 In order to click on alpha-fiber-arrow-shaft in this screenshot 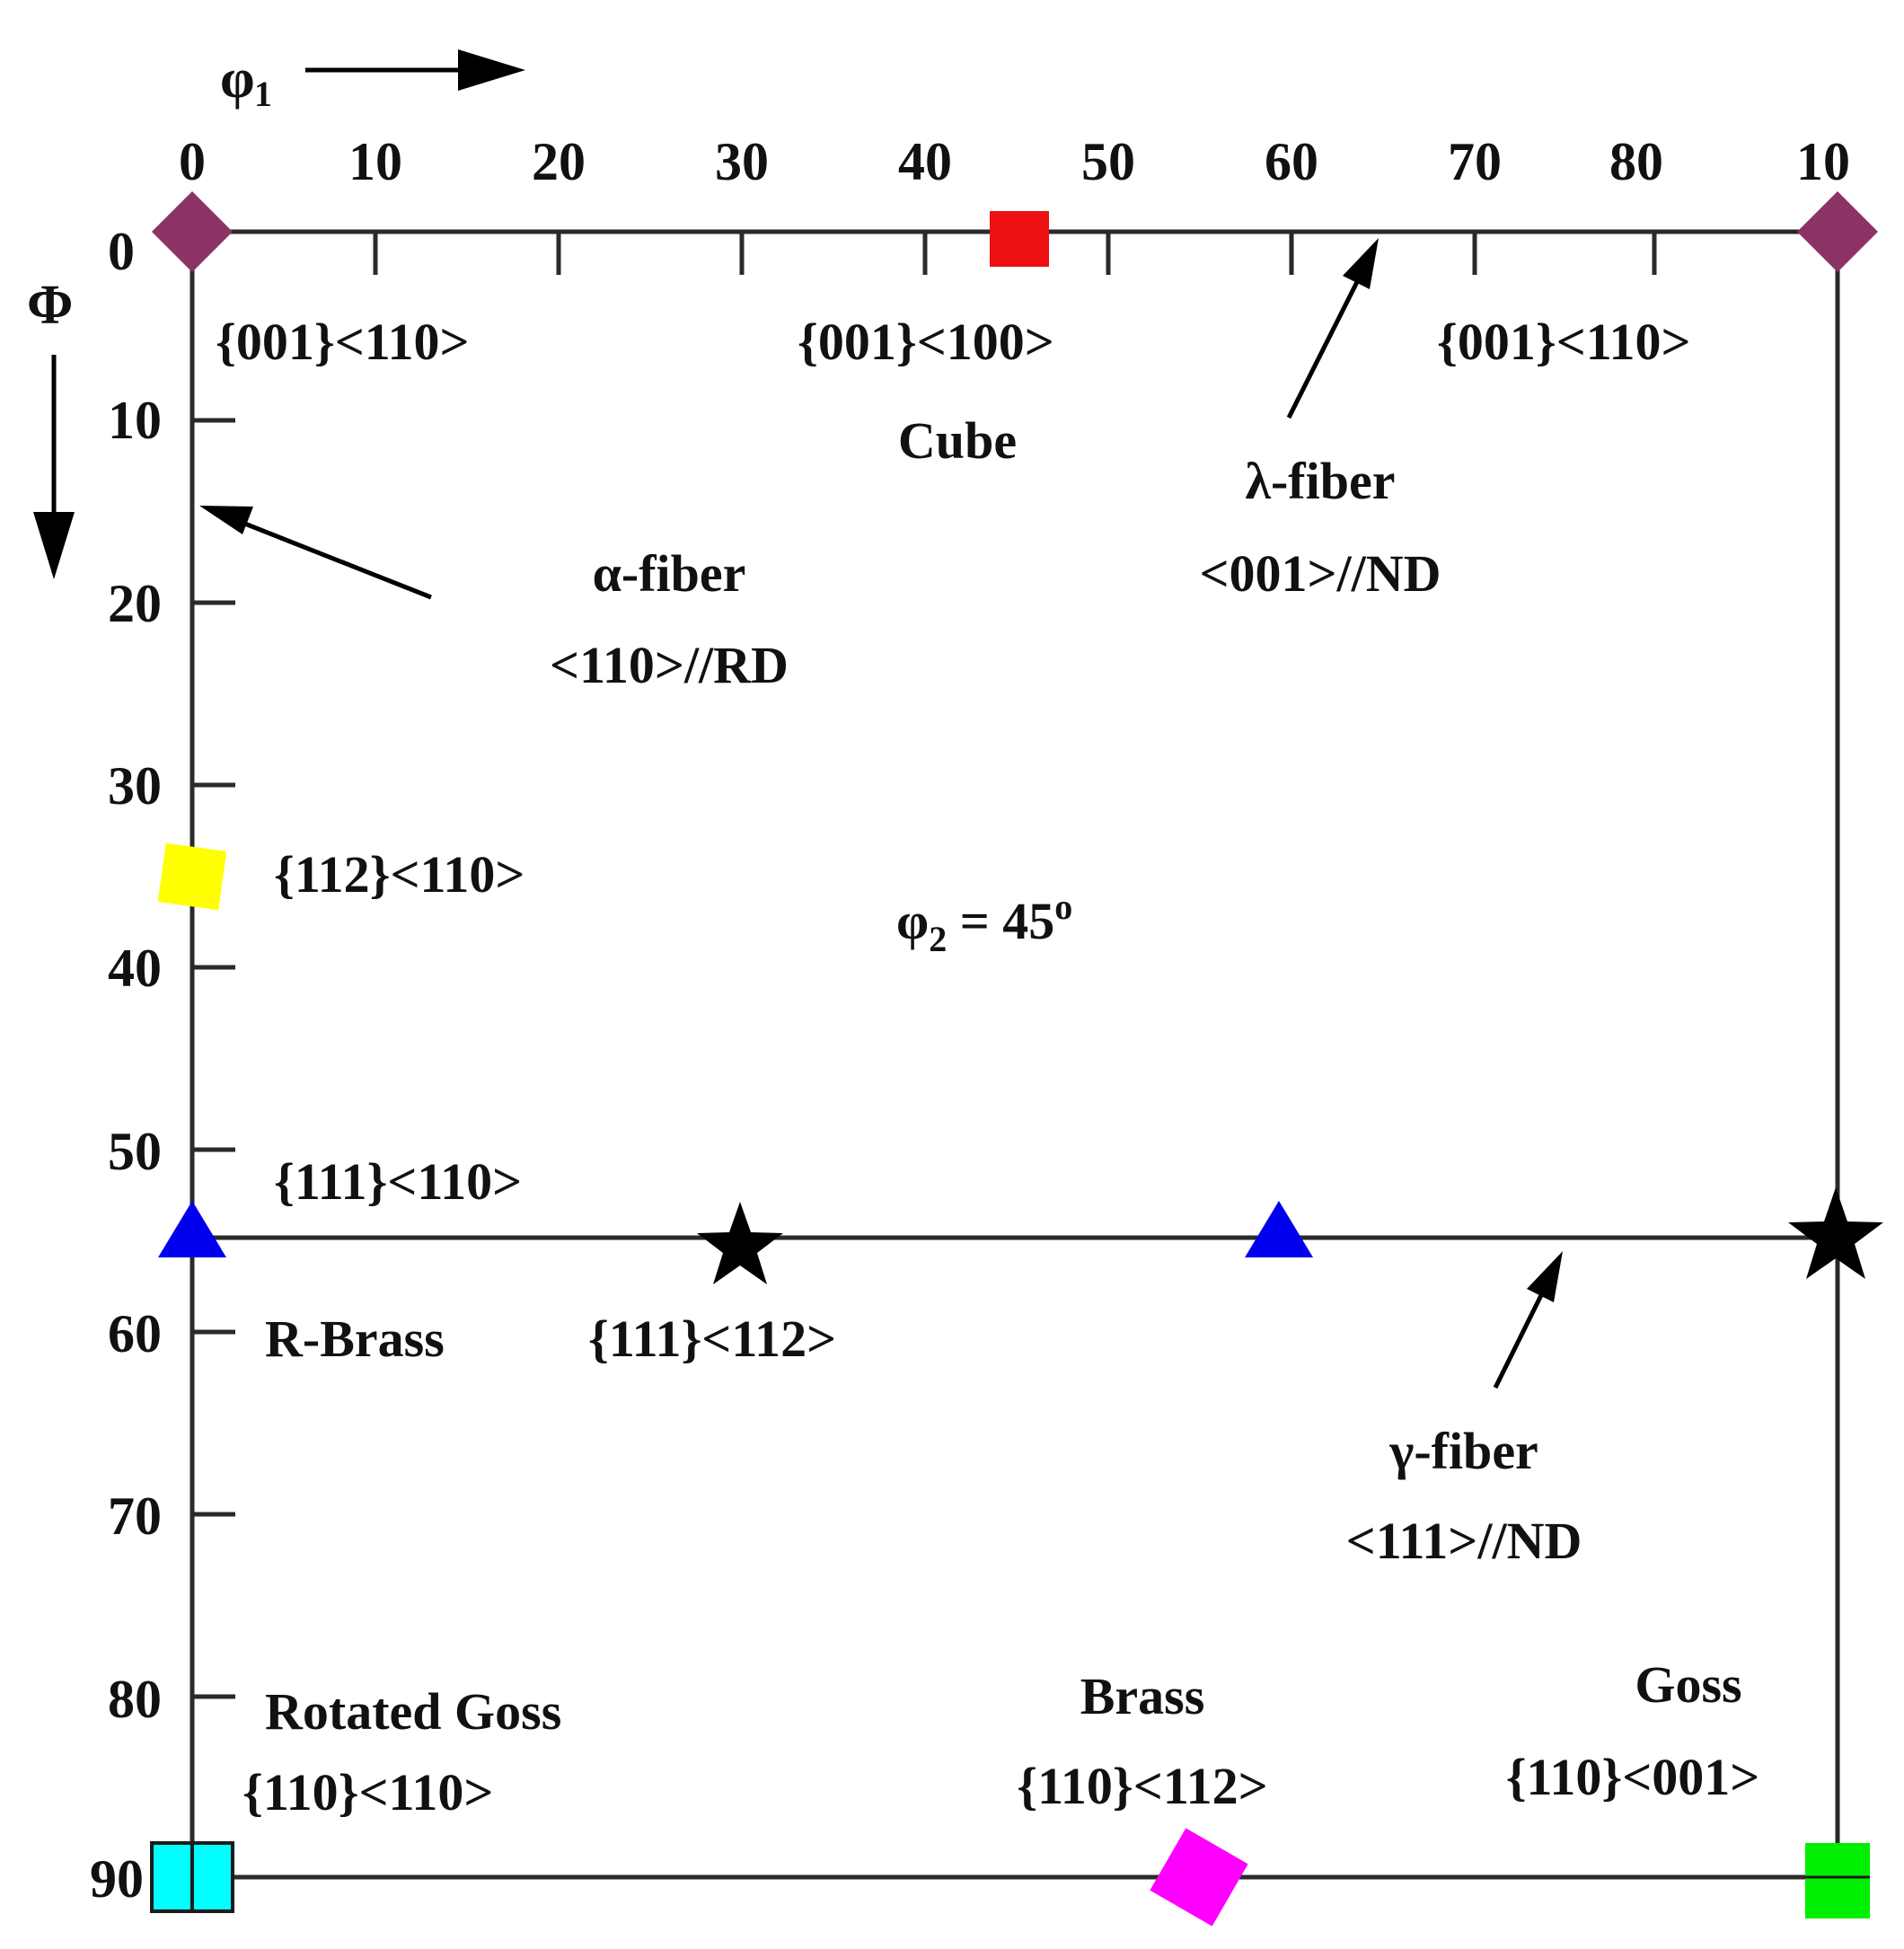, I will do `click(334, 559)`.